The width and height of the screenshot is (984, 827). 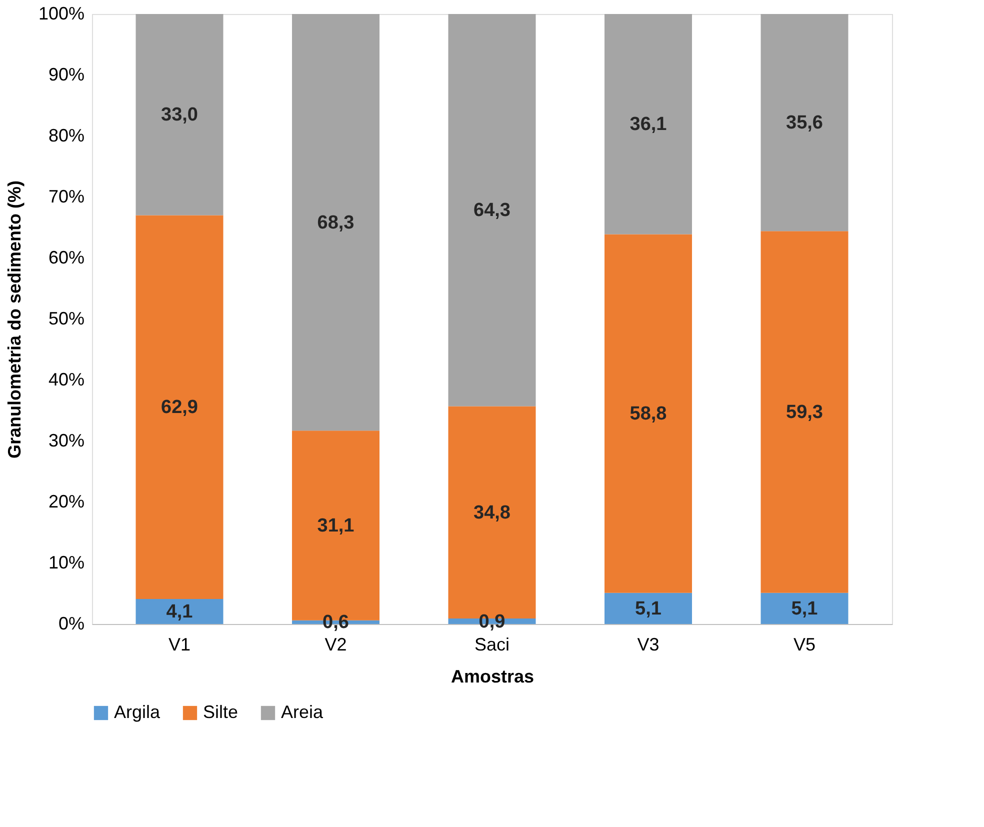 I want to click on data-label: 34,8, so click(x=492, y=513).